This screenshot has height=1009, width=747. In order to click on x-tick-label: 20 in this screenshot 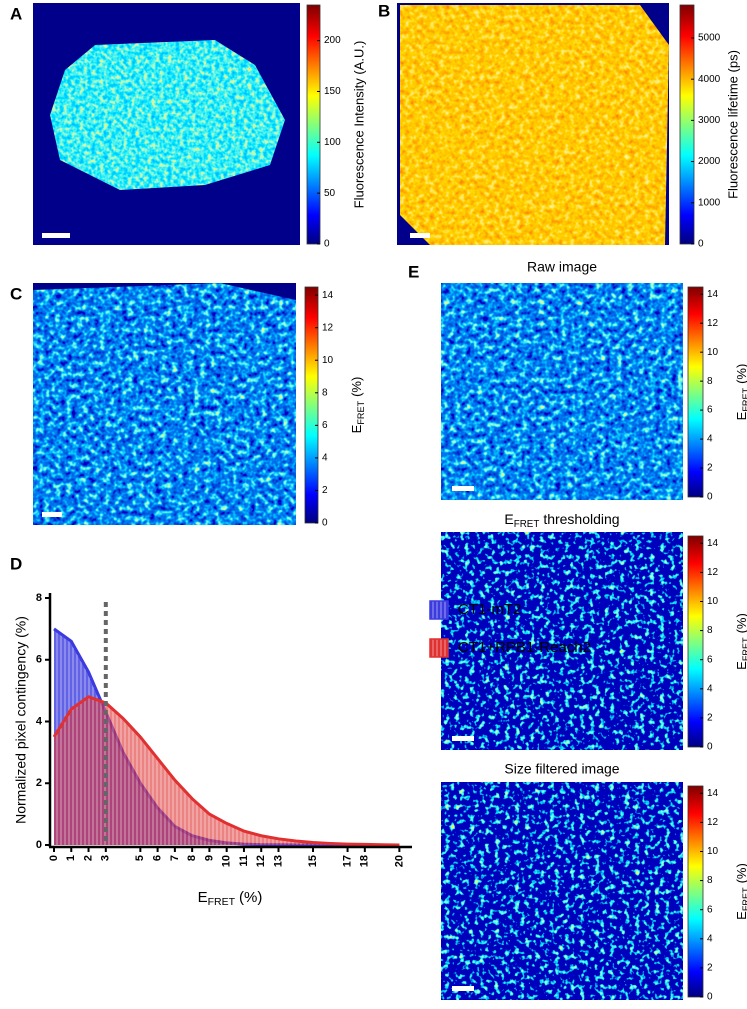, I will do `click(399, 861)`.